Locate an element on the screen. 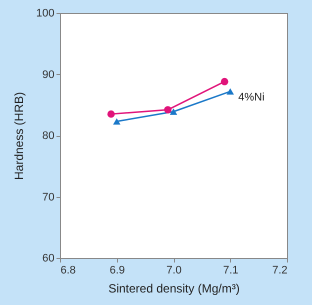 The width and height of the screenshot is (312, 305). x-axis-title: Sintered density (Mg/m³) is located at coordinates (174, 289).